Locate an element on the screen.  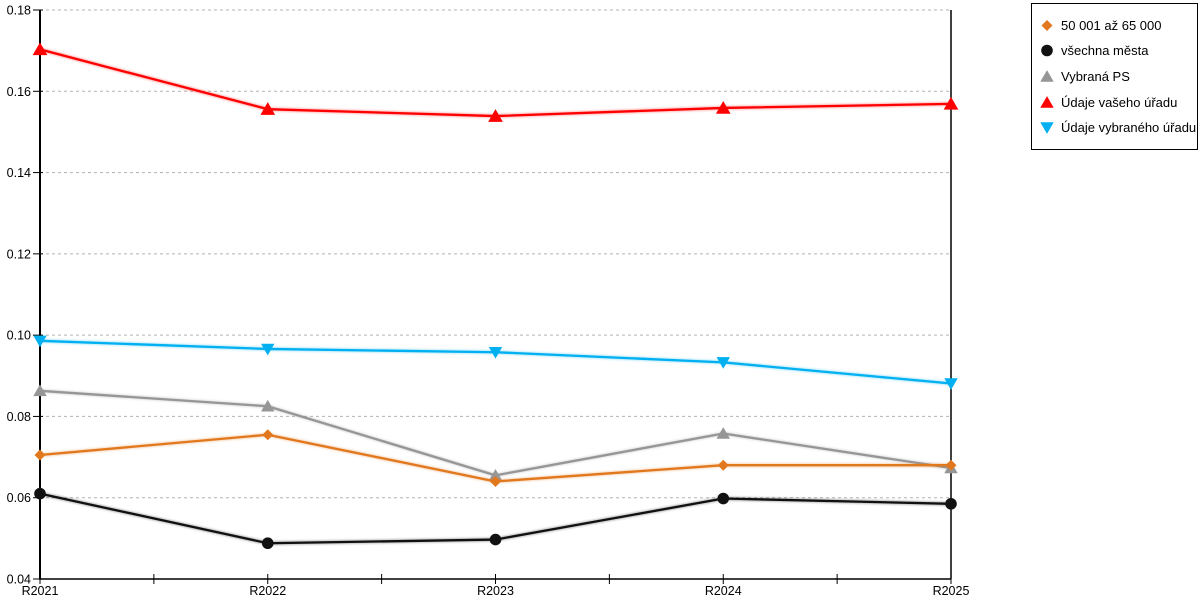
y-tick-label: 0.12 is located at coordinates (19, 254).